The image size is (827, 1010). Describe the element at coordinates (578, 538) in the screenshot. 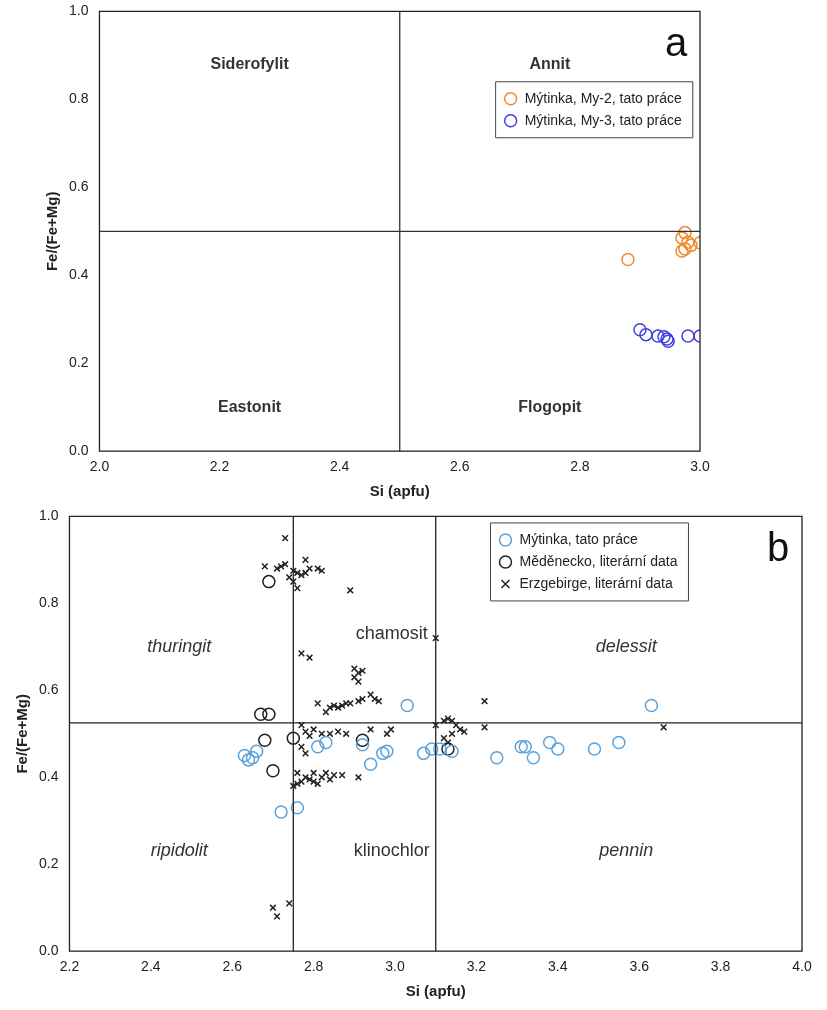

I see `legend-label: Mýtinka, tato práce` at that location.